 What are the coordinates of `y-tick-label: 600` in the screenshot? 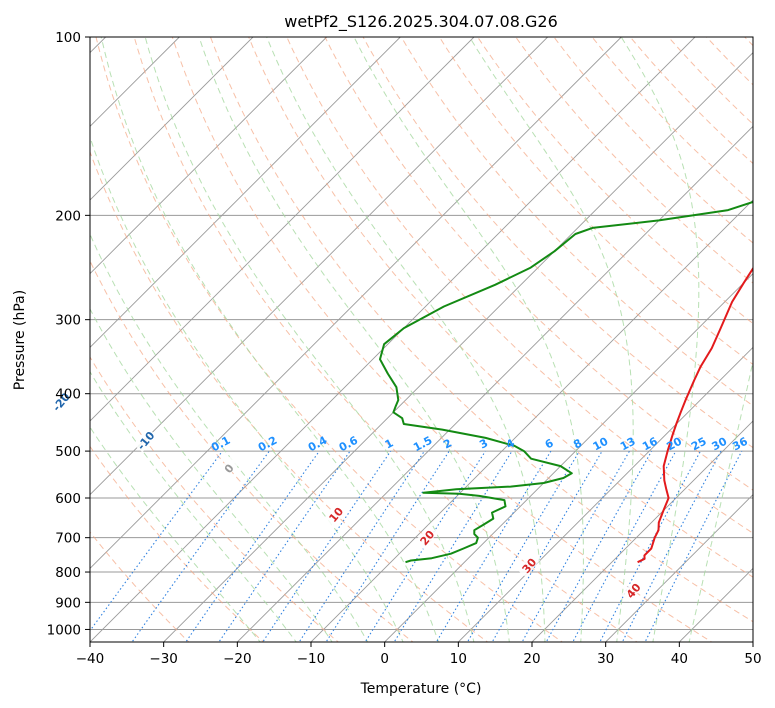 It's located at (68, 499).